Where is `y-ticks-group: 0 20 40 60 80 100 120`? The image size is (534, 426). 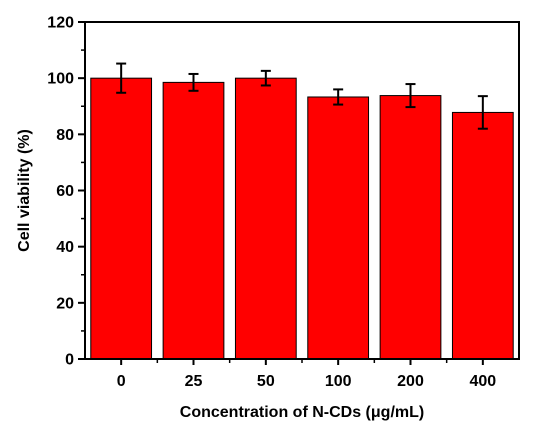 y-ticks-group: 0 20 40 60 80 100 120 is located at coordinates (66, 192).